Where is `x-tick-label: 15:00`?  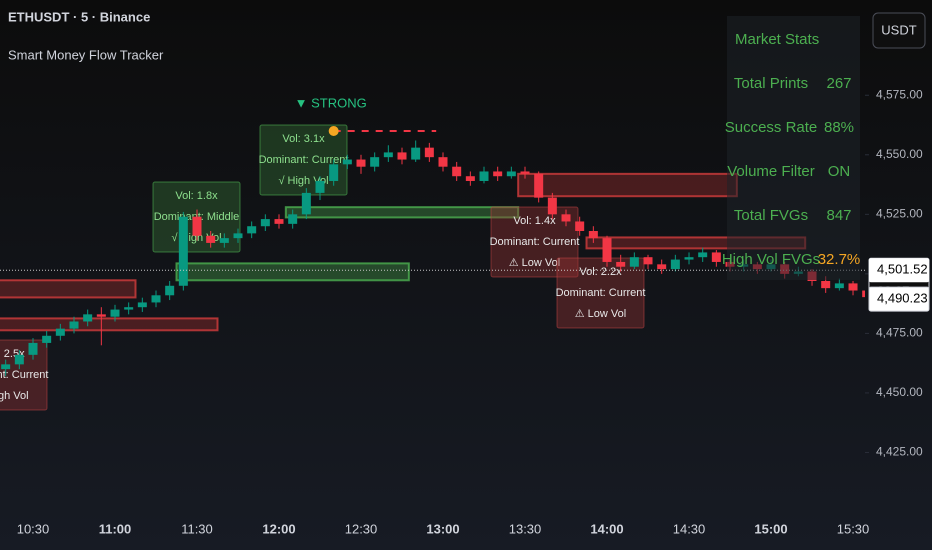
x-tick-label: 15:00 is located at coordinates (770, 528).